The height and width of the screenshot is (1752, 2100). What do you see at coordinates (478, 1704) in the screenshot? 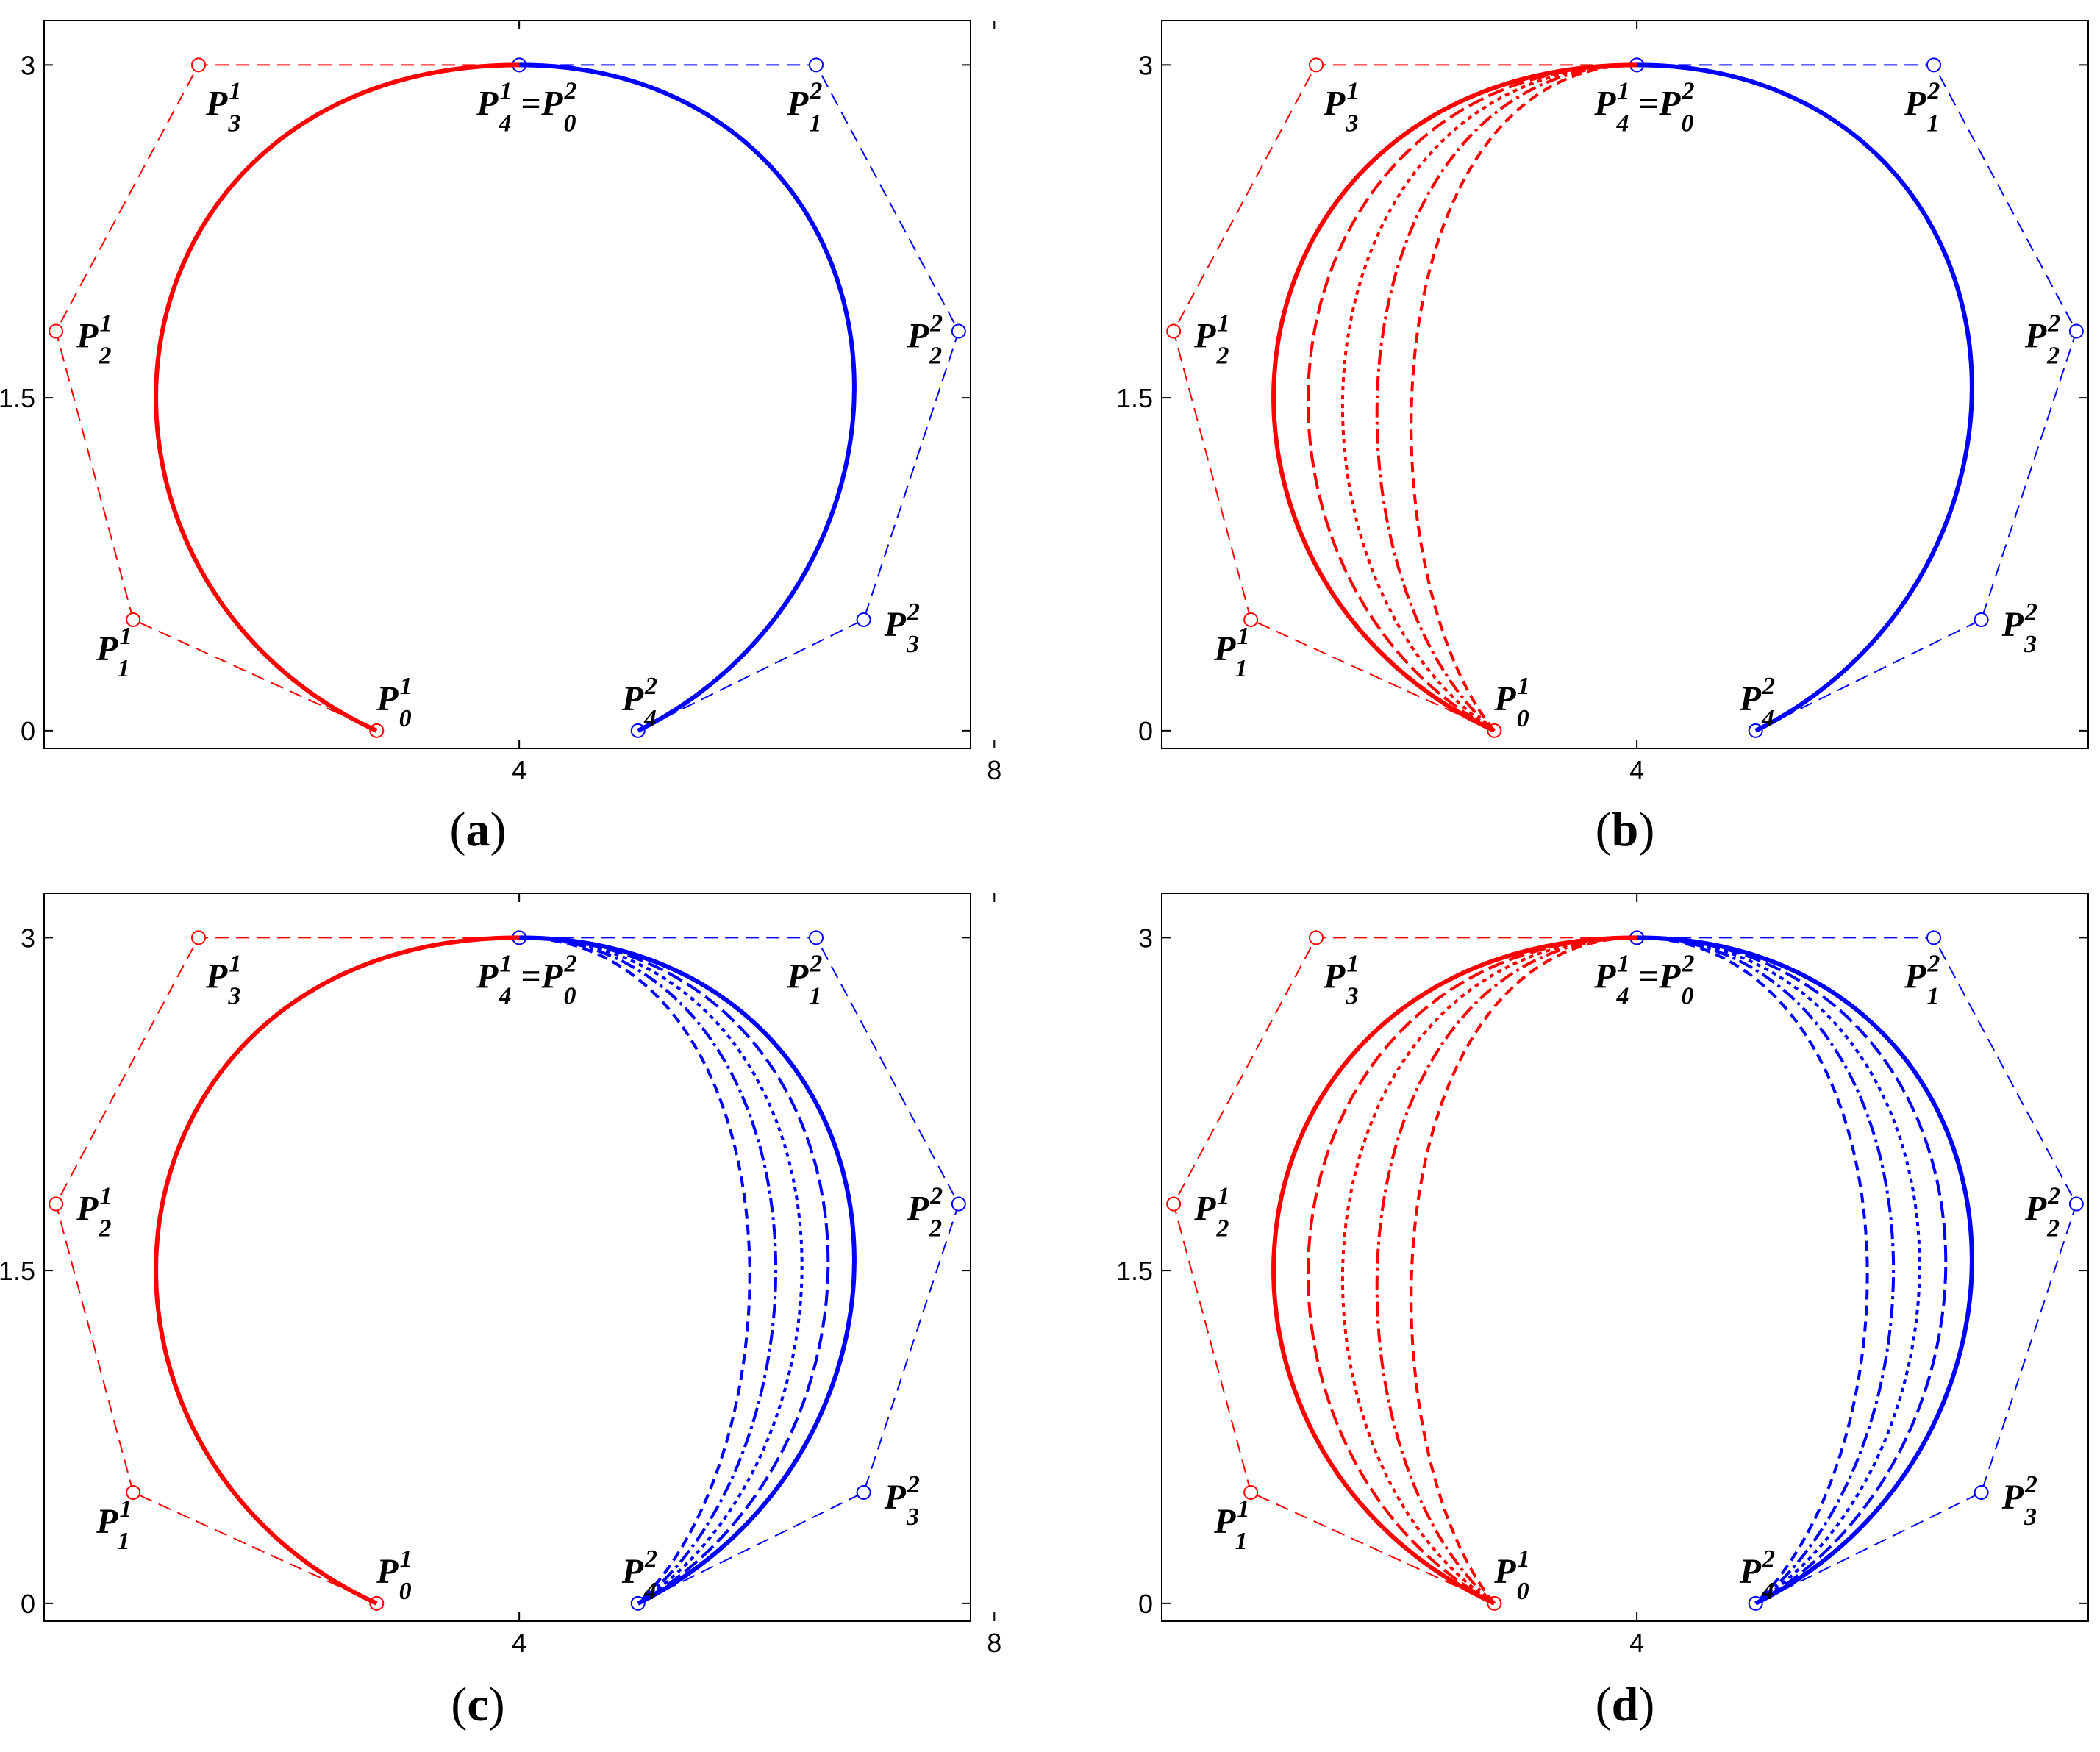
I see `panel-caption: (c)` at bounding box center [478, 1704].